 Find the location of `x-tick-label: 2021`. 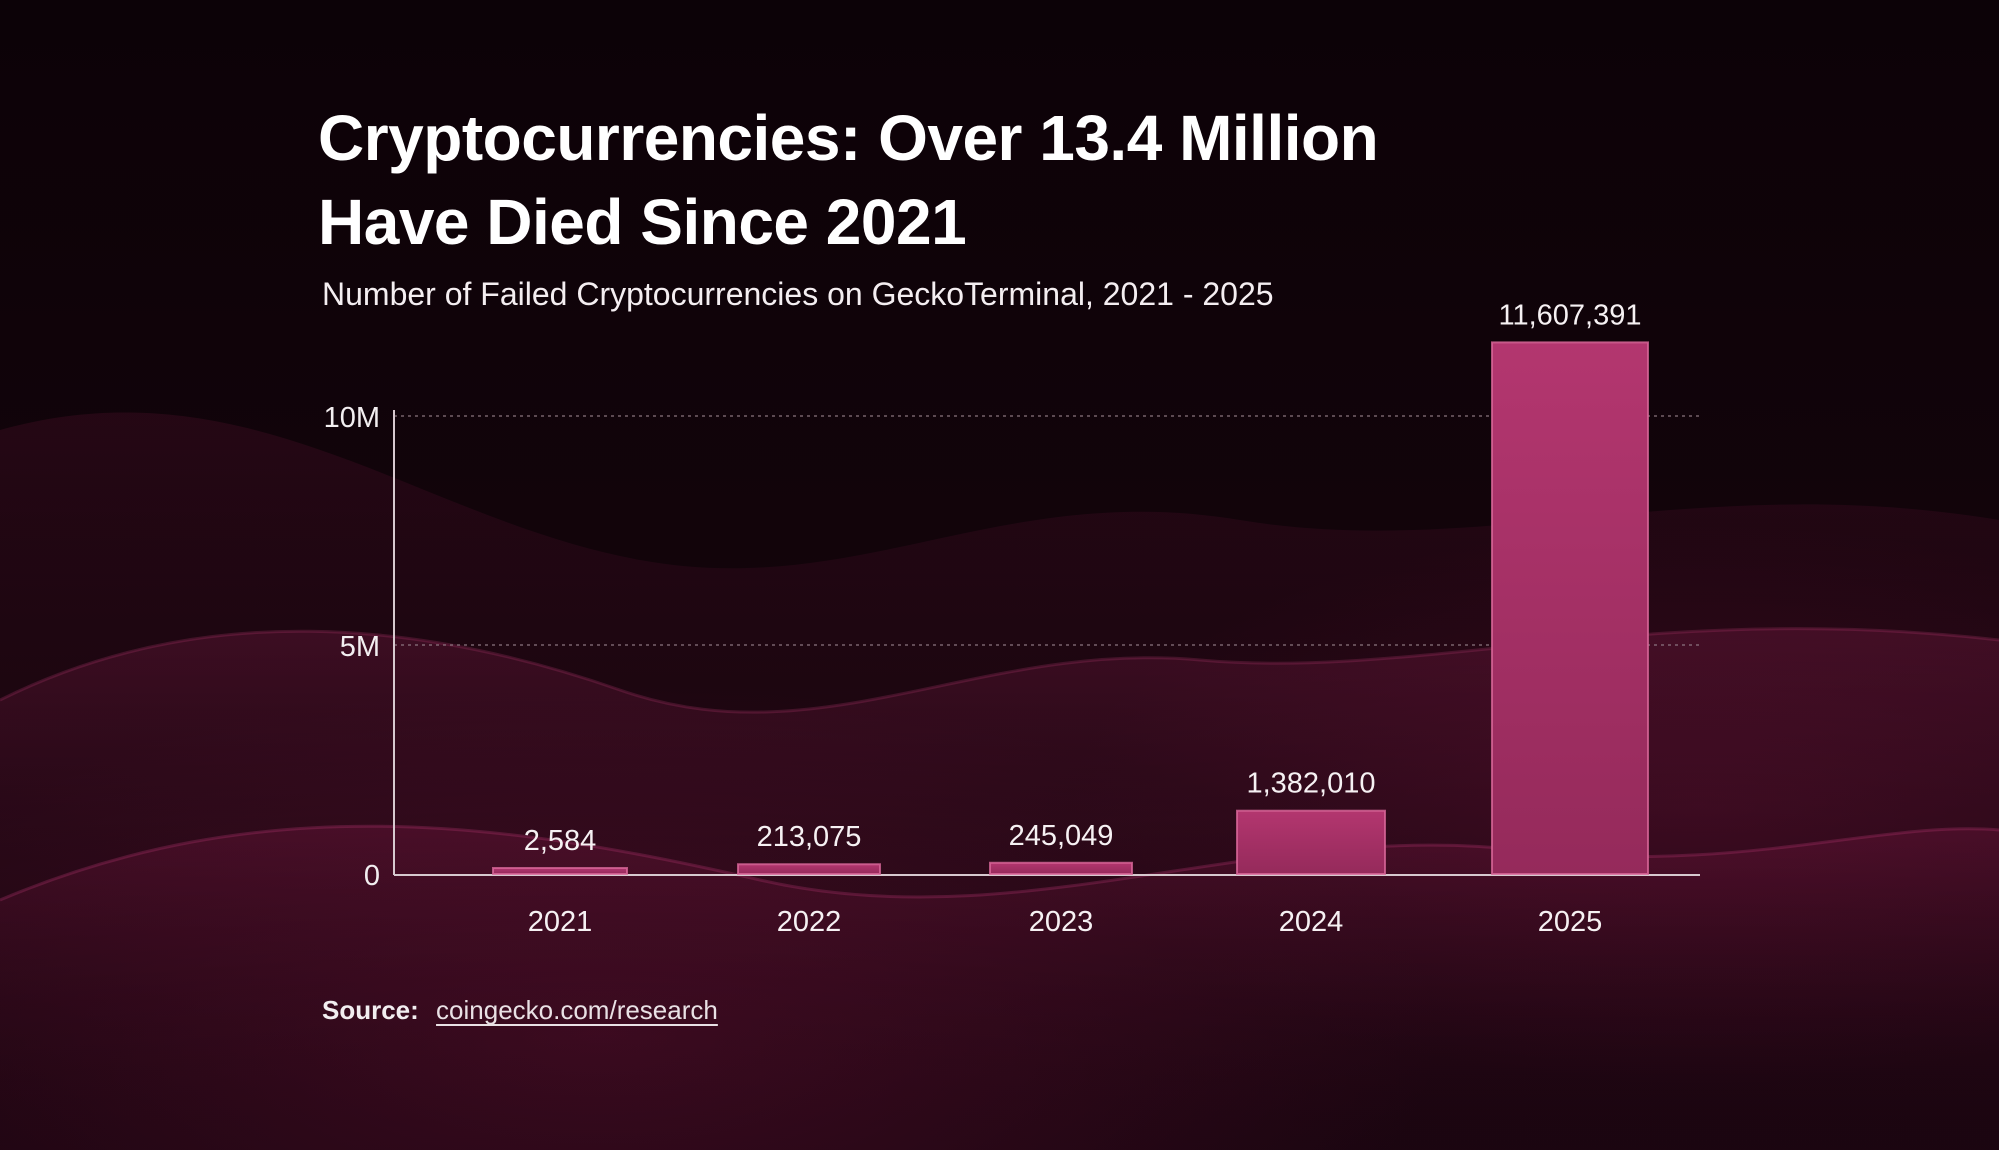

x-tick-label: 2021 is located at coordinates (560, 922).